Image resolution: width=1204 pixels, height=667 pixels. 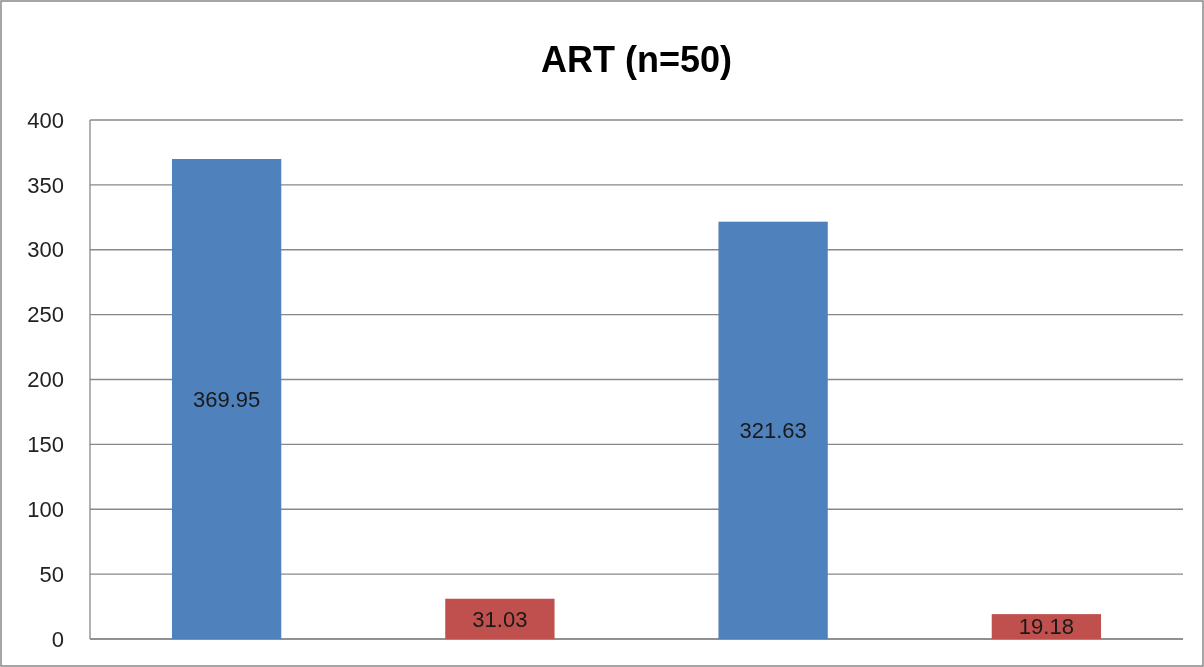 I want to click on data-label: 31.03, so click(x=500, y=619).